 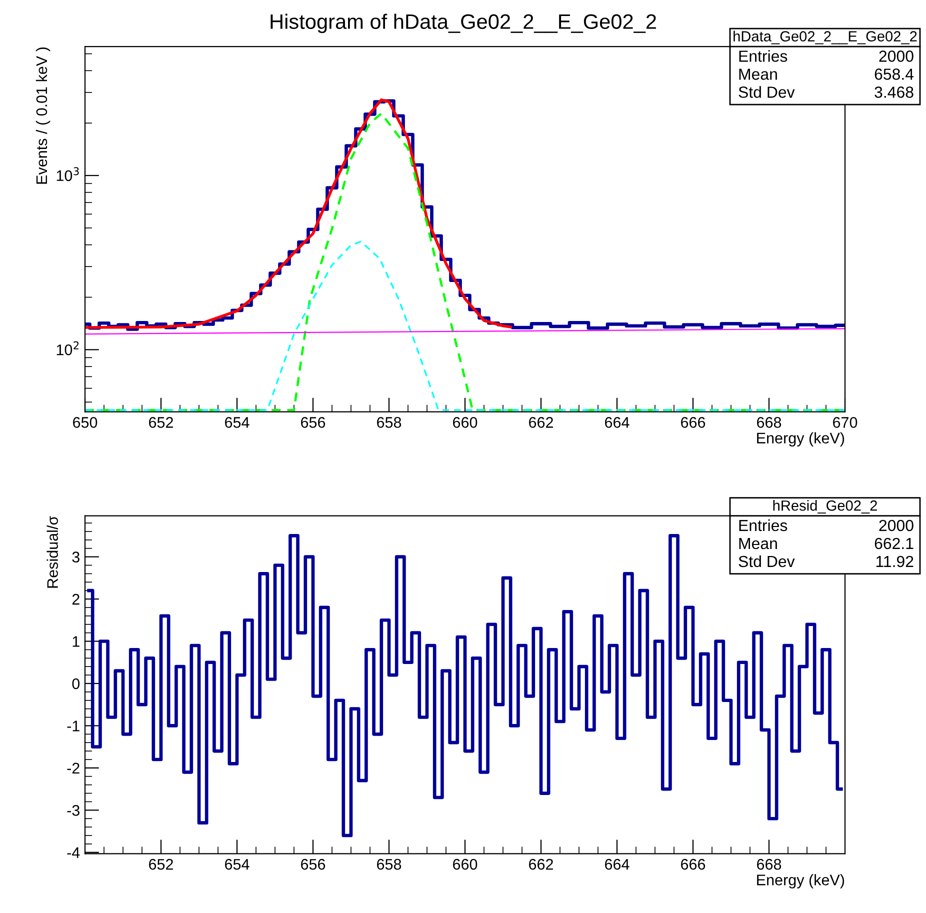 I want to click on y-tick-label: 0, so click(x=76, y=684).